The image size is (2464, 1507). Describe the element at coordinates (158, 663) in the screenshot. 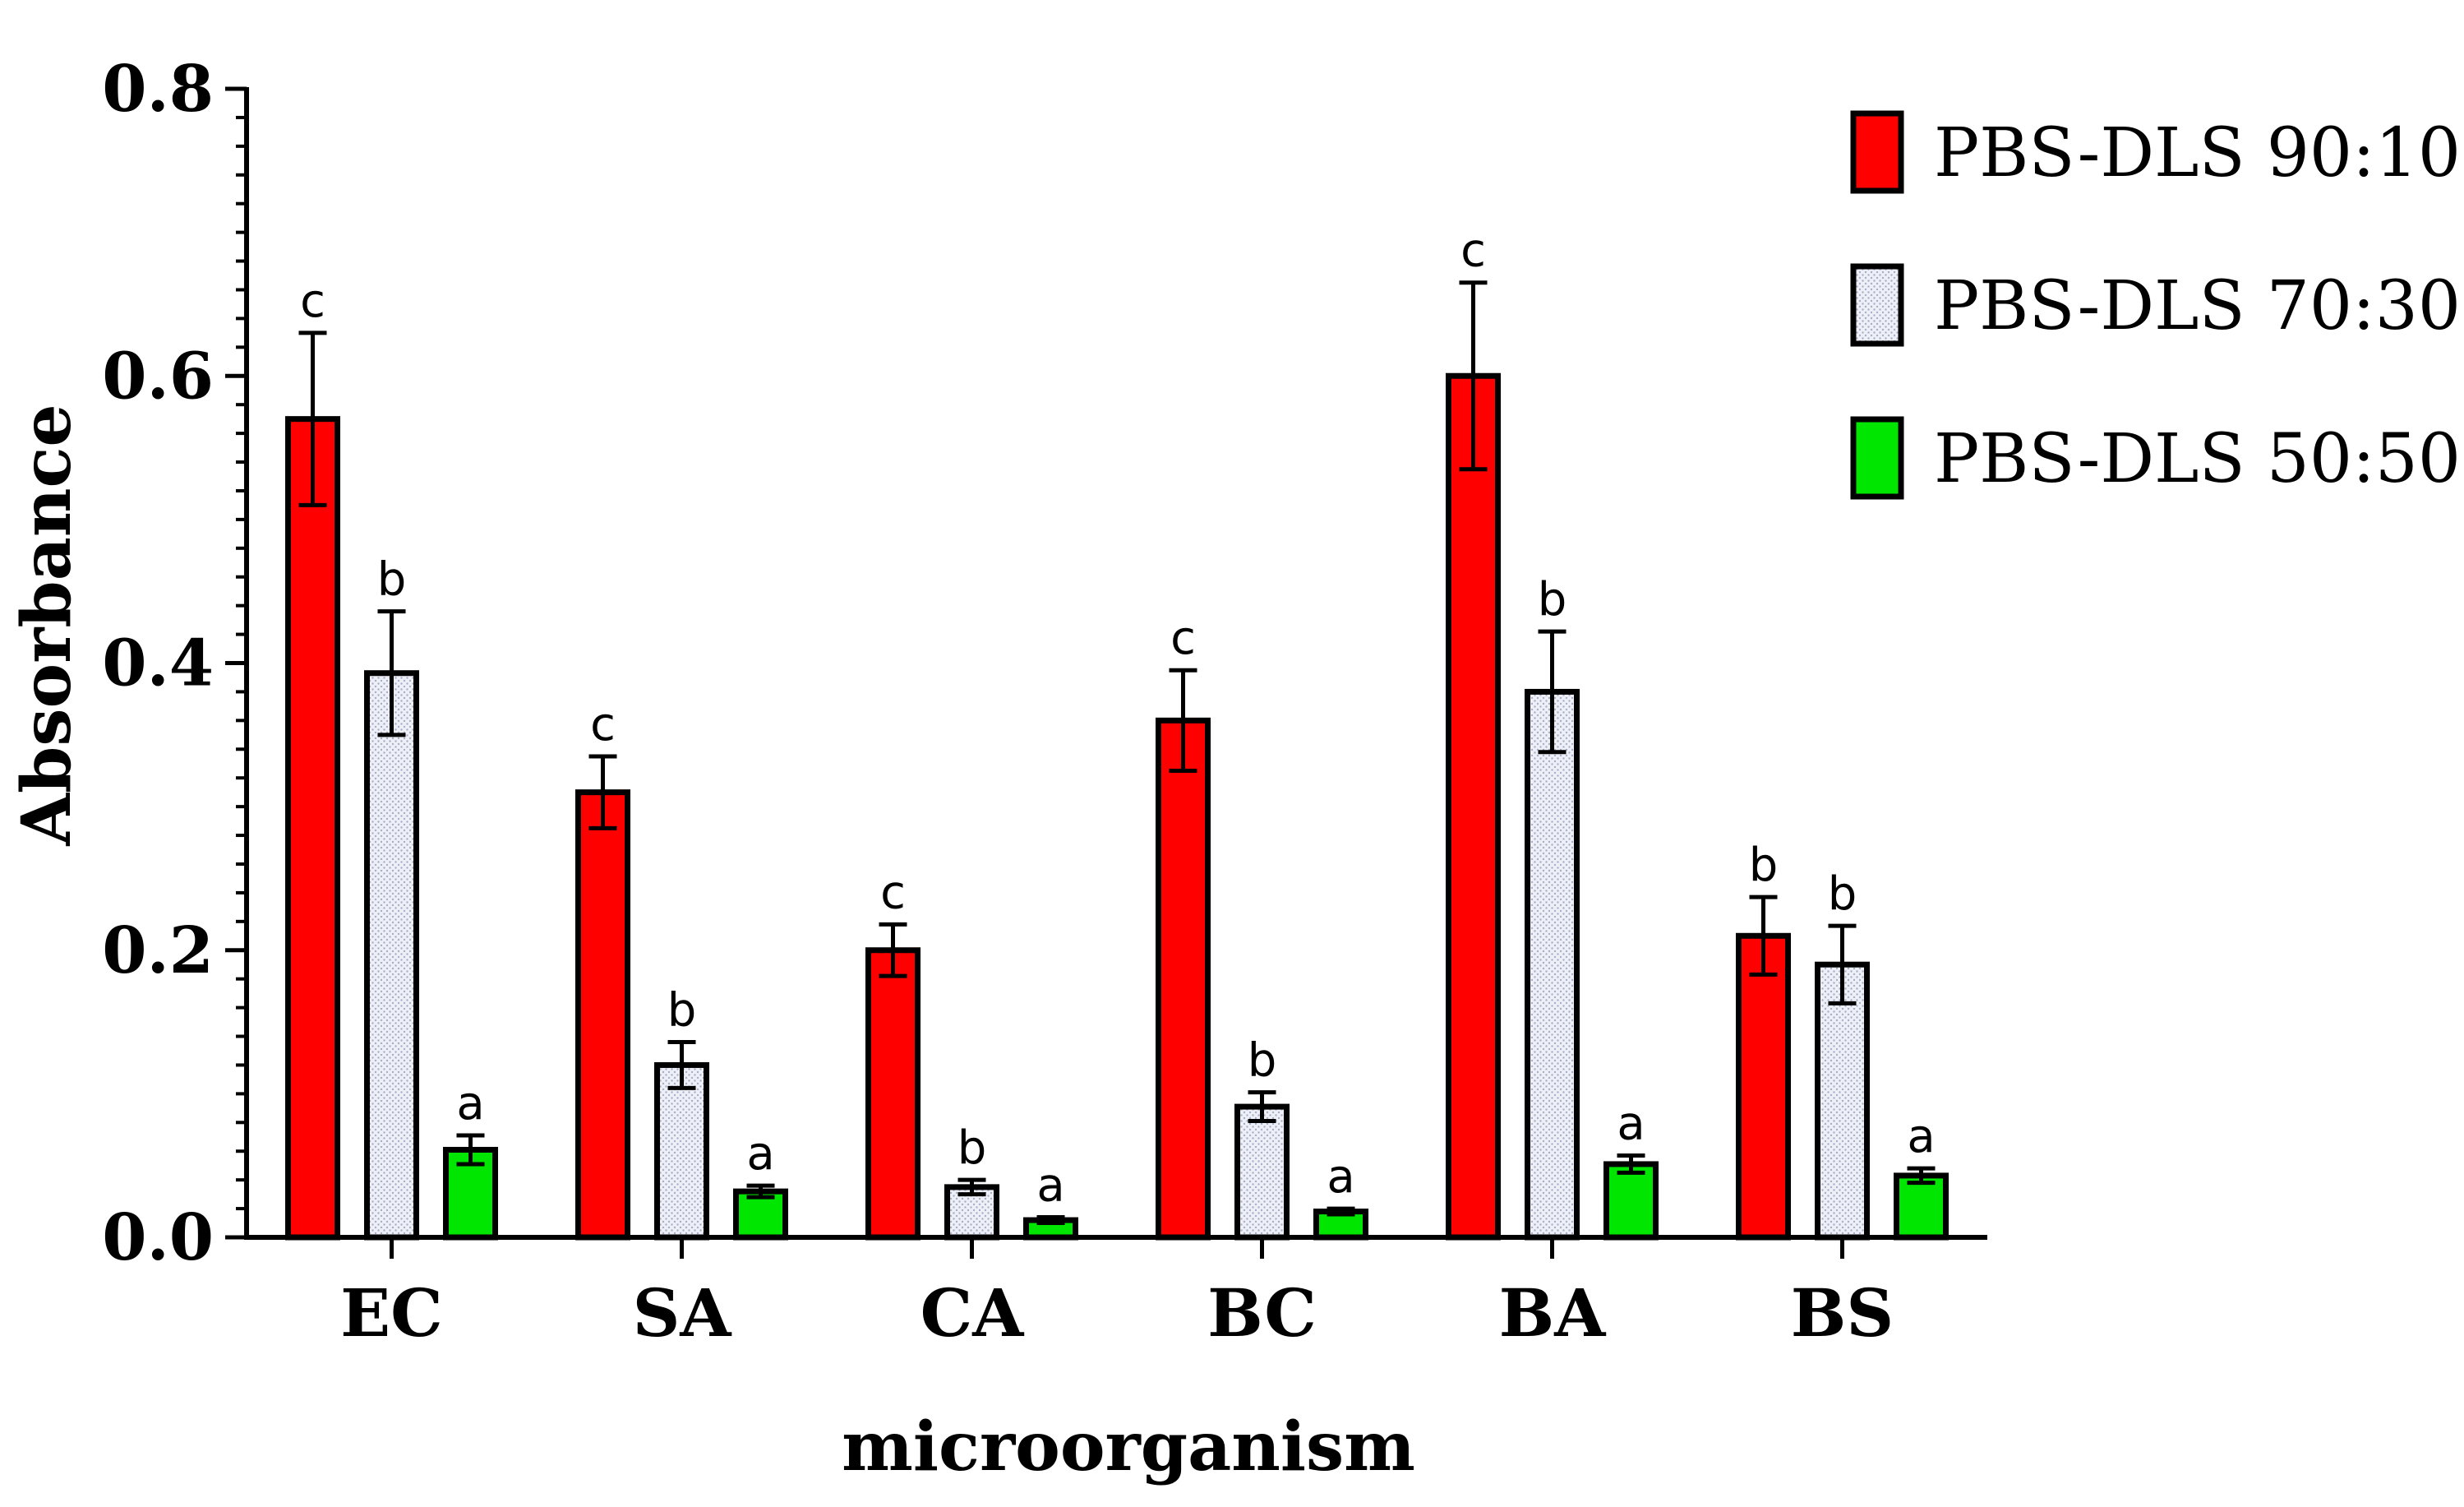

I see `y-tick-label: 0.4` at that location.